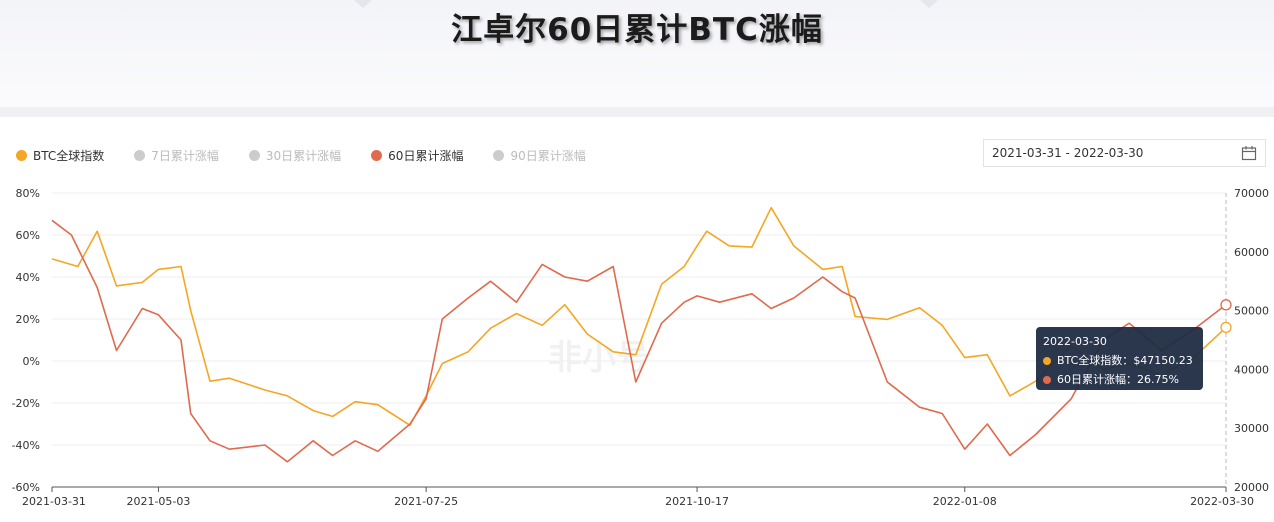  What do you see at coordinates (697, 501) in the screenshot?
I see `x-tick-label: 2021-10-17` at bounding box center [697, 501].